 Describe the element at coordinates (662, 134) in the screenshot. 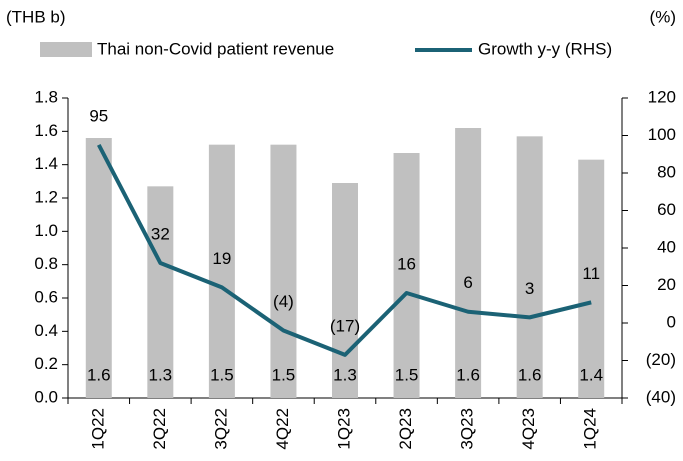

I see `y2ticks-label: 100` at that location.